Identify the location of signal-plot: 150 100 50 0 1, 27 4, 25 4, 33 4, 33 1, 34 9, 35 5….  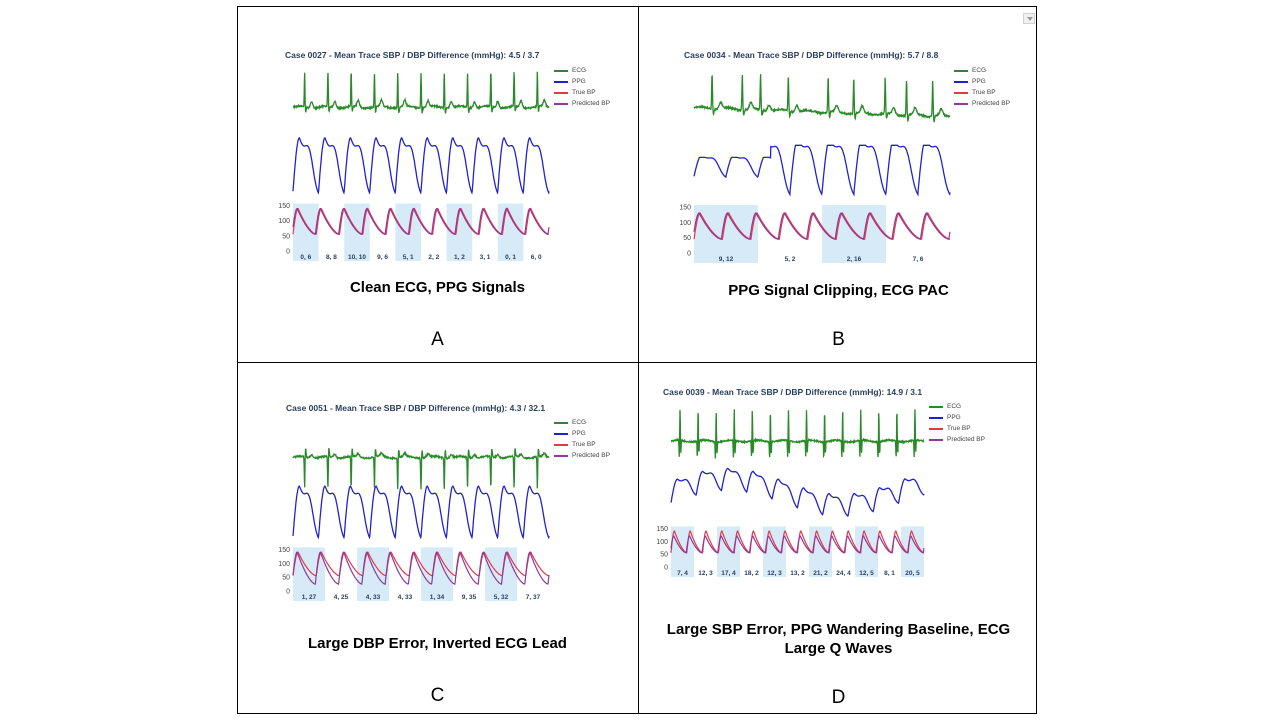
(415, 511).